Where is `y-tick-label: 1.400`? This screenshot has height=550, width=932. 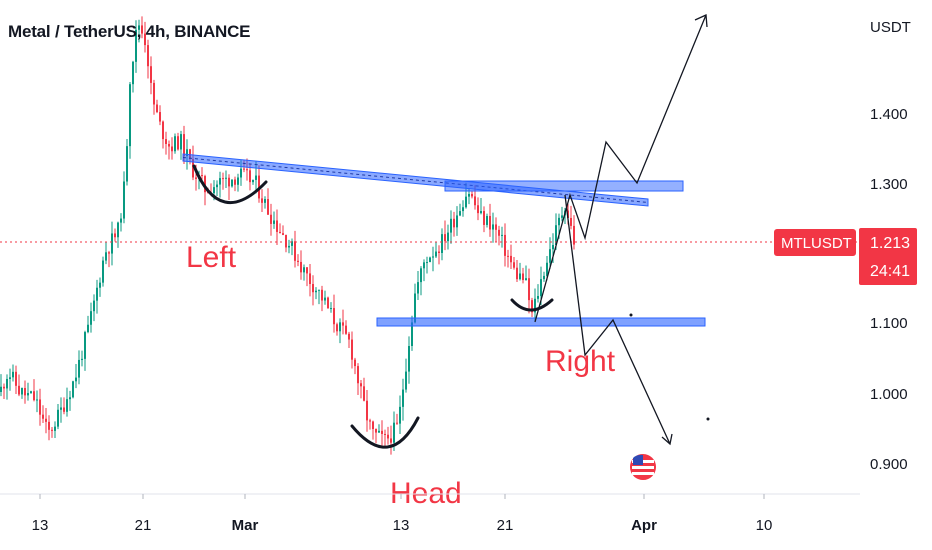
y-tick-label: 1.400 is located at coordinates (889, 114).